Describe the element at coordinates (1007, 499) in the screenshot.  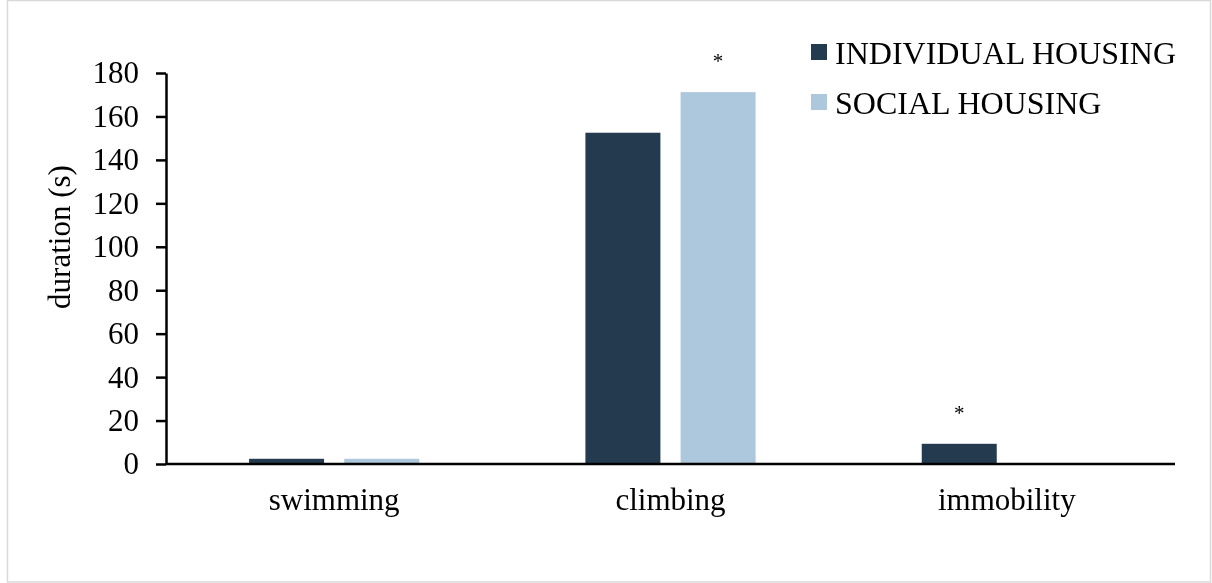
I see `x-tick-label: immobility` at that location.